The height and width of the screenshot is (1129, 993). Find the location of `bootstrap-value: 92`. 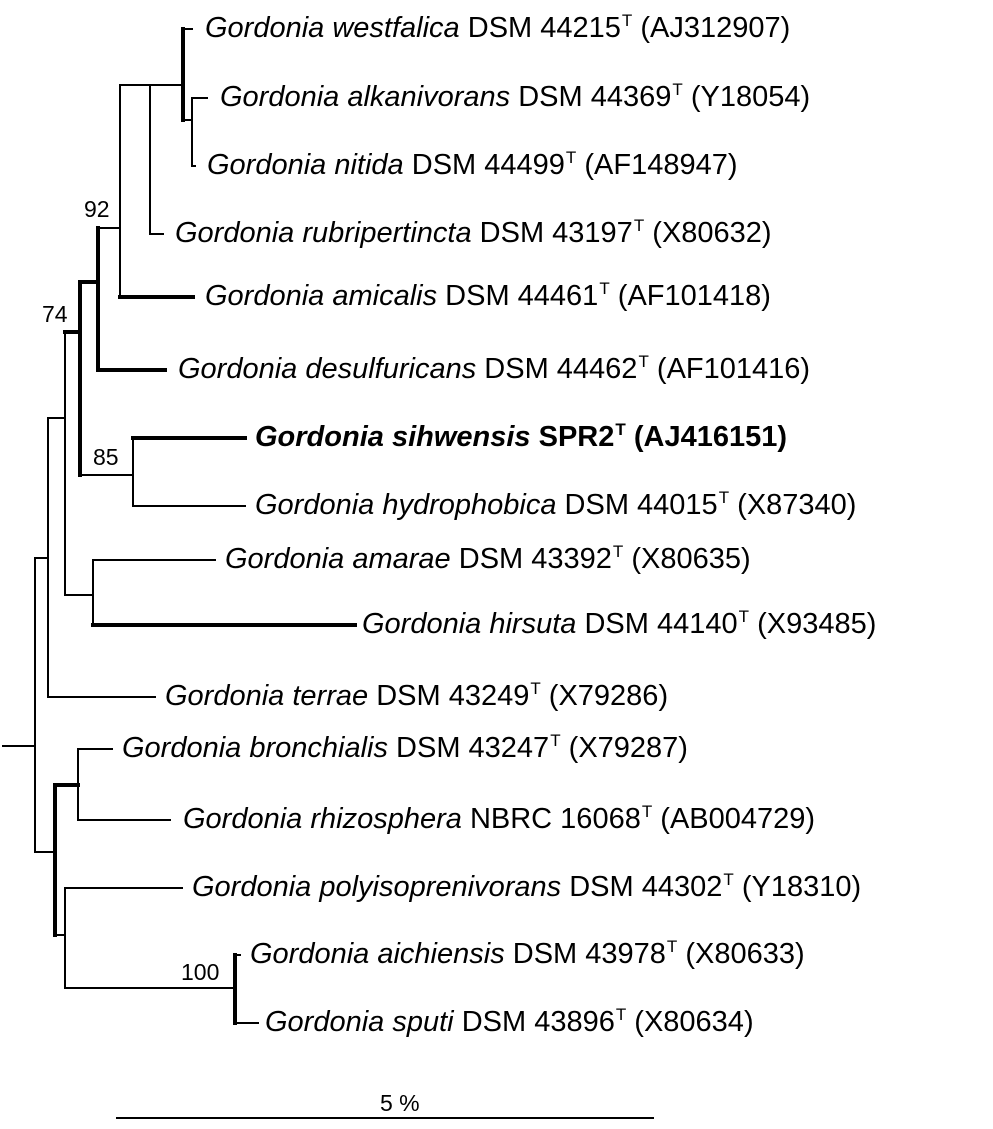

bootstrap-value: 92 is located at coordinates (97, 209).